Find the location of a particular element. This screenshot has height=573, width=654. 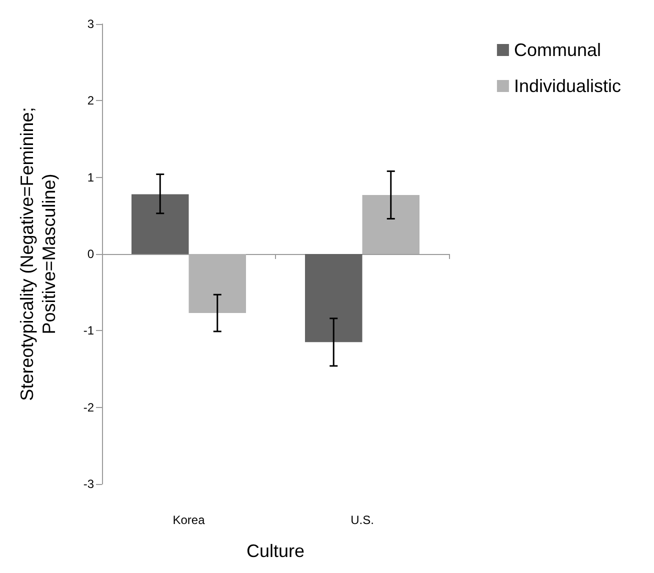

y-tick-label: 0 is located at coordinates (90, 254).